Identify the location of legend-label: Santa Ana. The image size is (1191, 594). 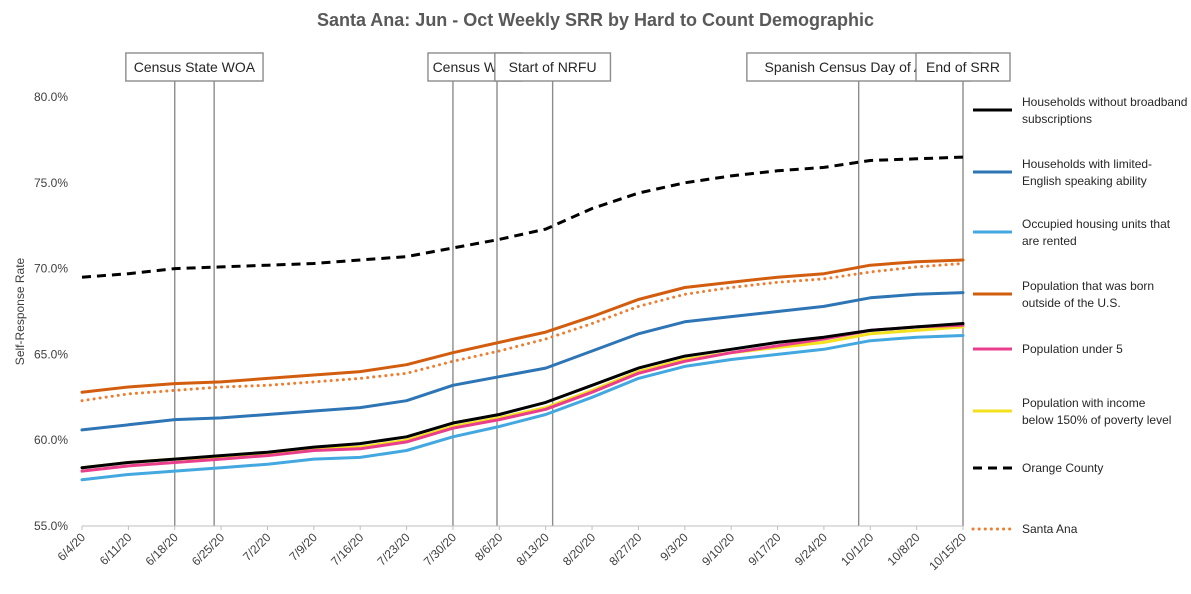
(1050, 529).